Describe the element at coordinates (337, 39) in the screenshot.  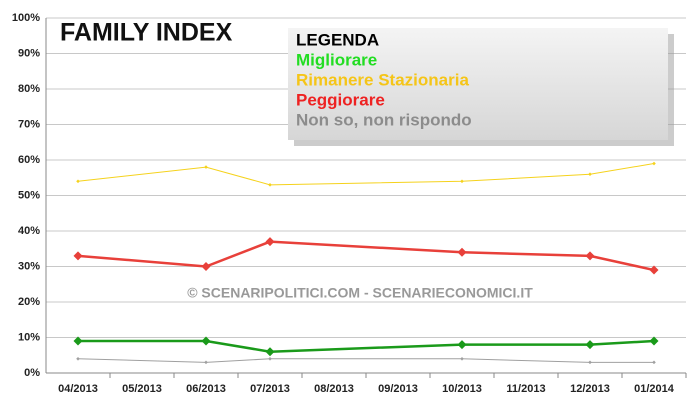
I see `legend-title: LEGENDA` at that location.